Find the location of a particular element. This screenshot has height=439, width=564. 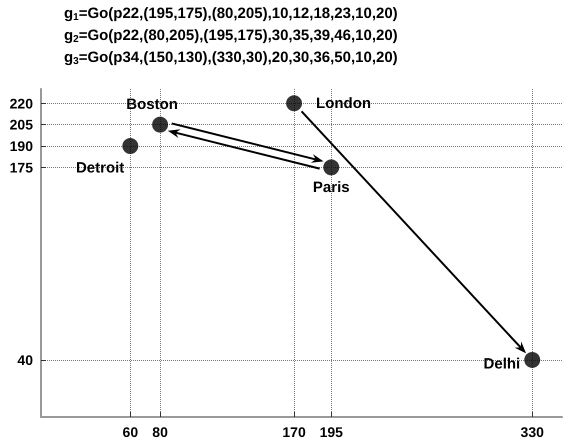

x-tick-label: 330 is located at coordinates (532, 431).